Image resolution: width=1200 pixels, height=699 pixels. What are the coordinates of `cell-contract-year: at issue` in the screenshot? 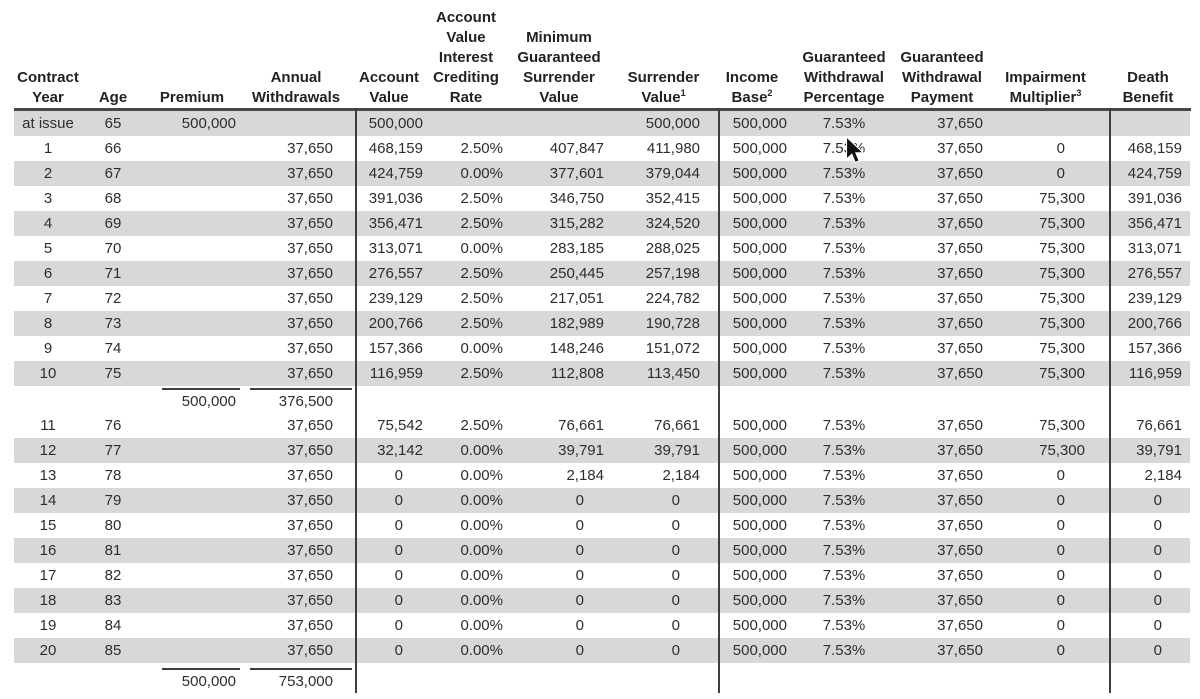 It's located at (48, 123).